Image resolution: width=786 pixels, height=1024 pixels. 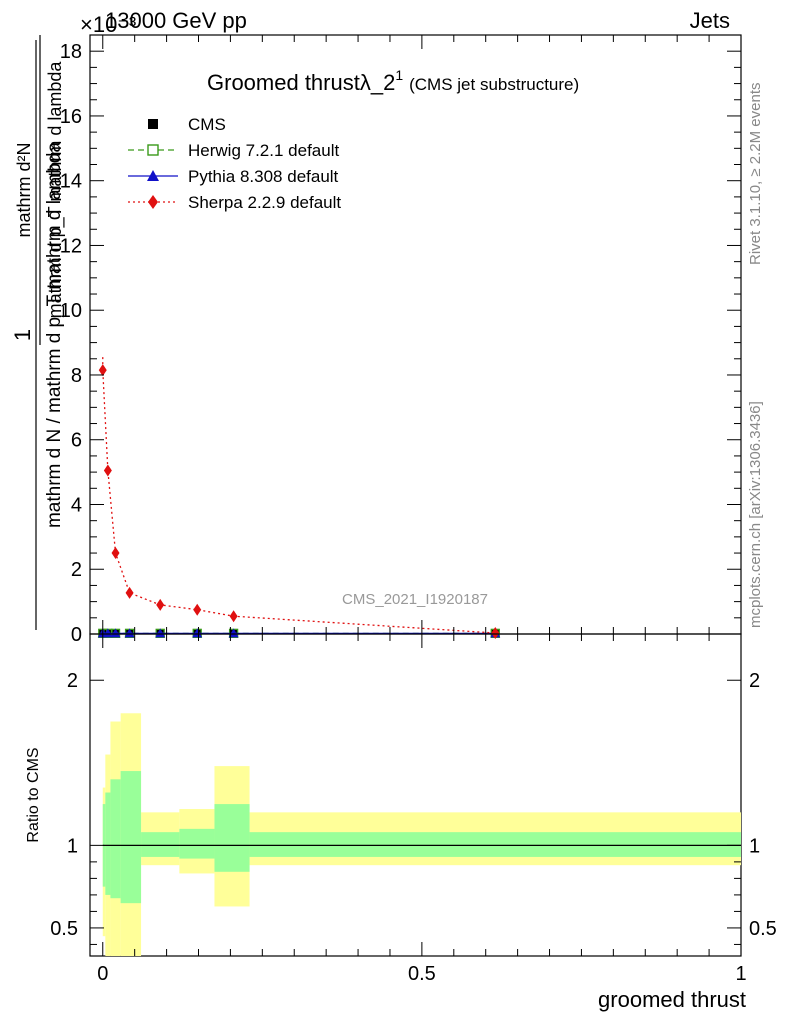 I want to click on y-tick-label: 10, so click(x=71, y=311).